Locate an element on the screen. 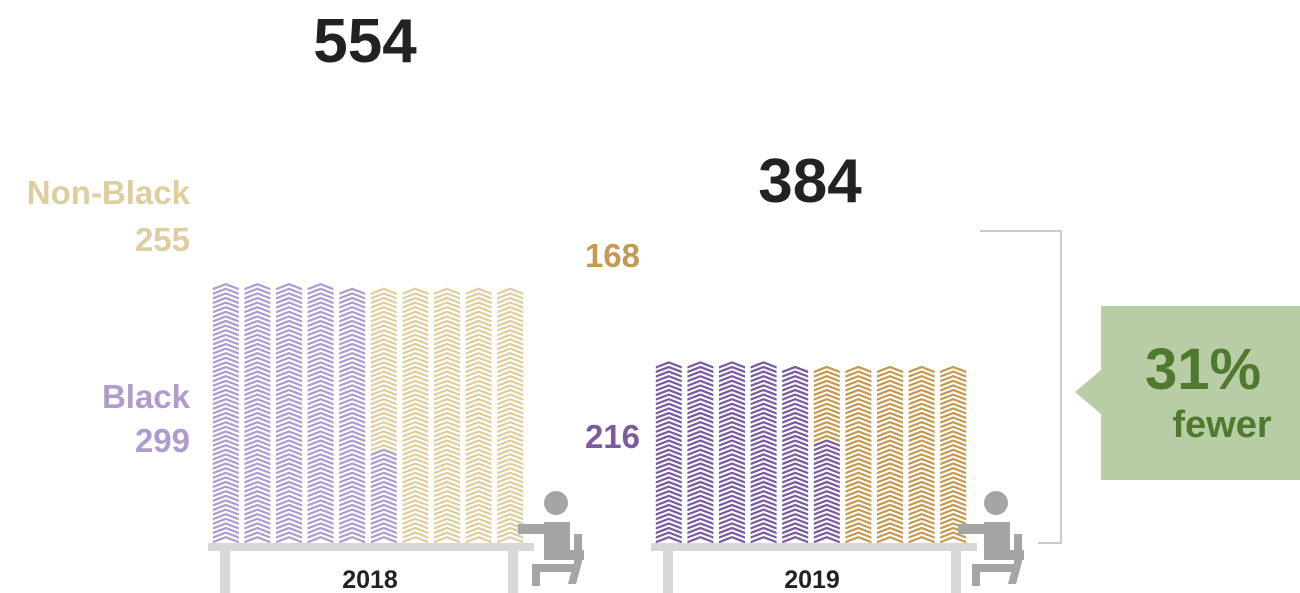 The width and height of the screenshot is (1300, 593). seated-person-icon is located at coordinates (551, 538).